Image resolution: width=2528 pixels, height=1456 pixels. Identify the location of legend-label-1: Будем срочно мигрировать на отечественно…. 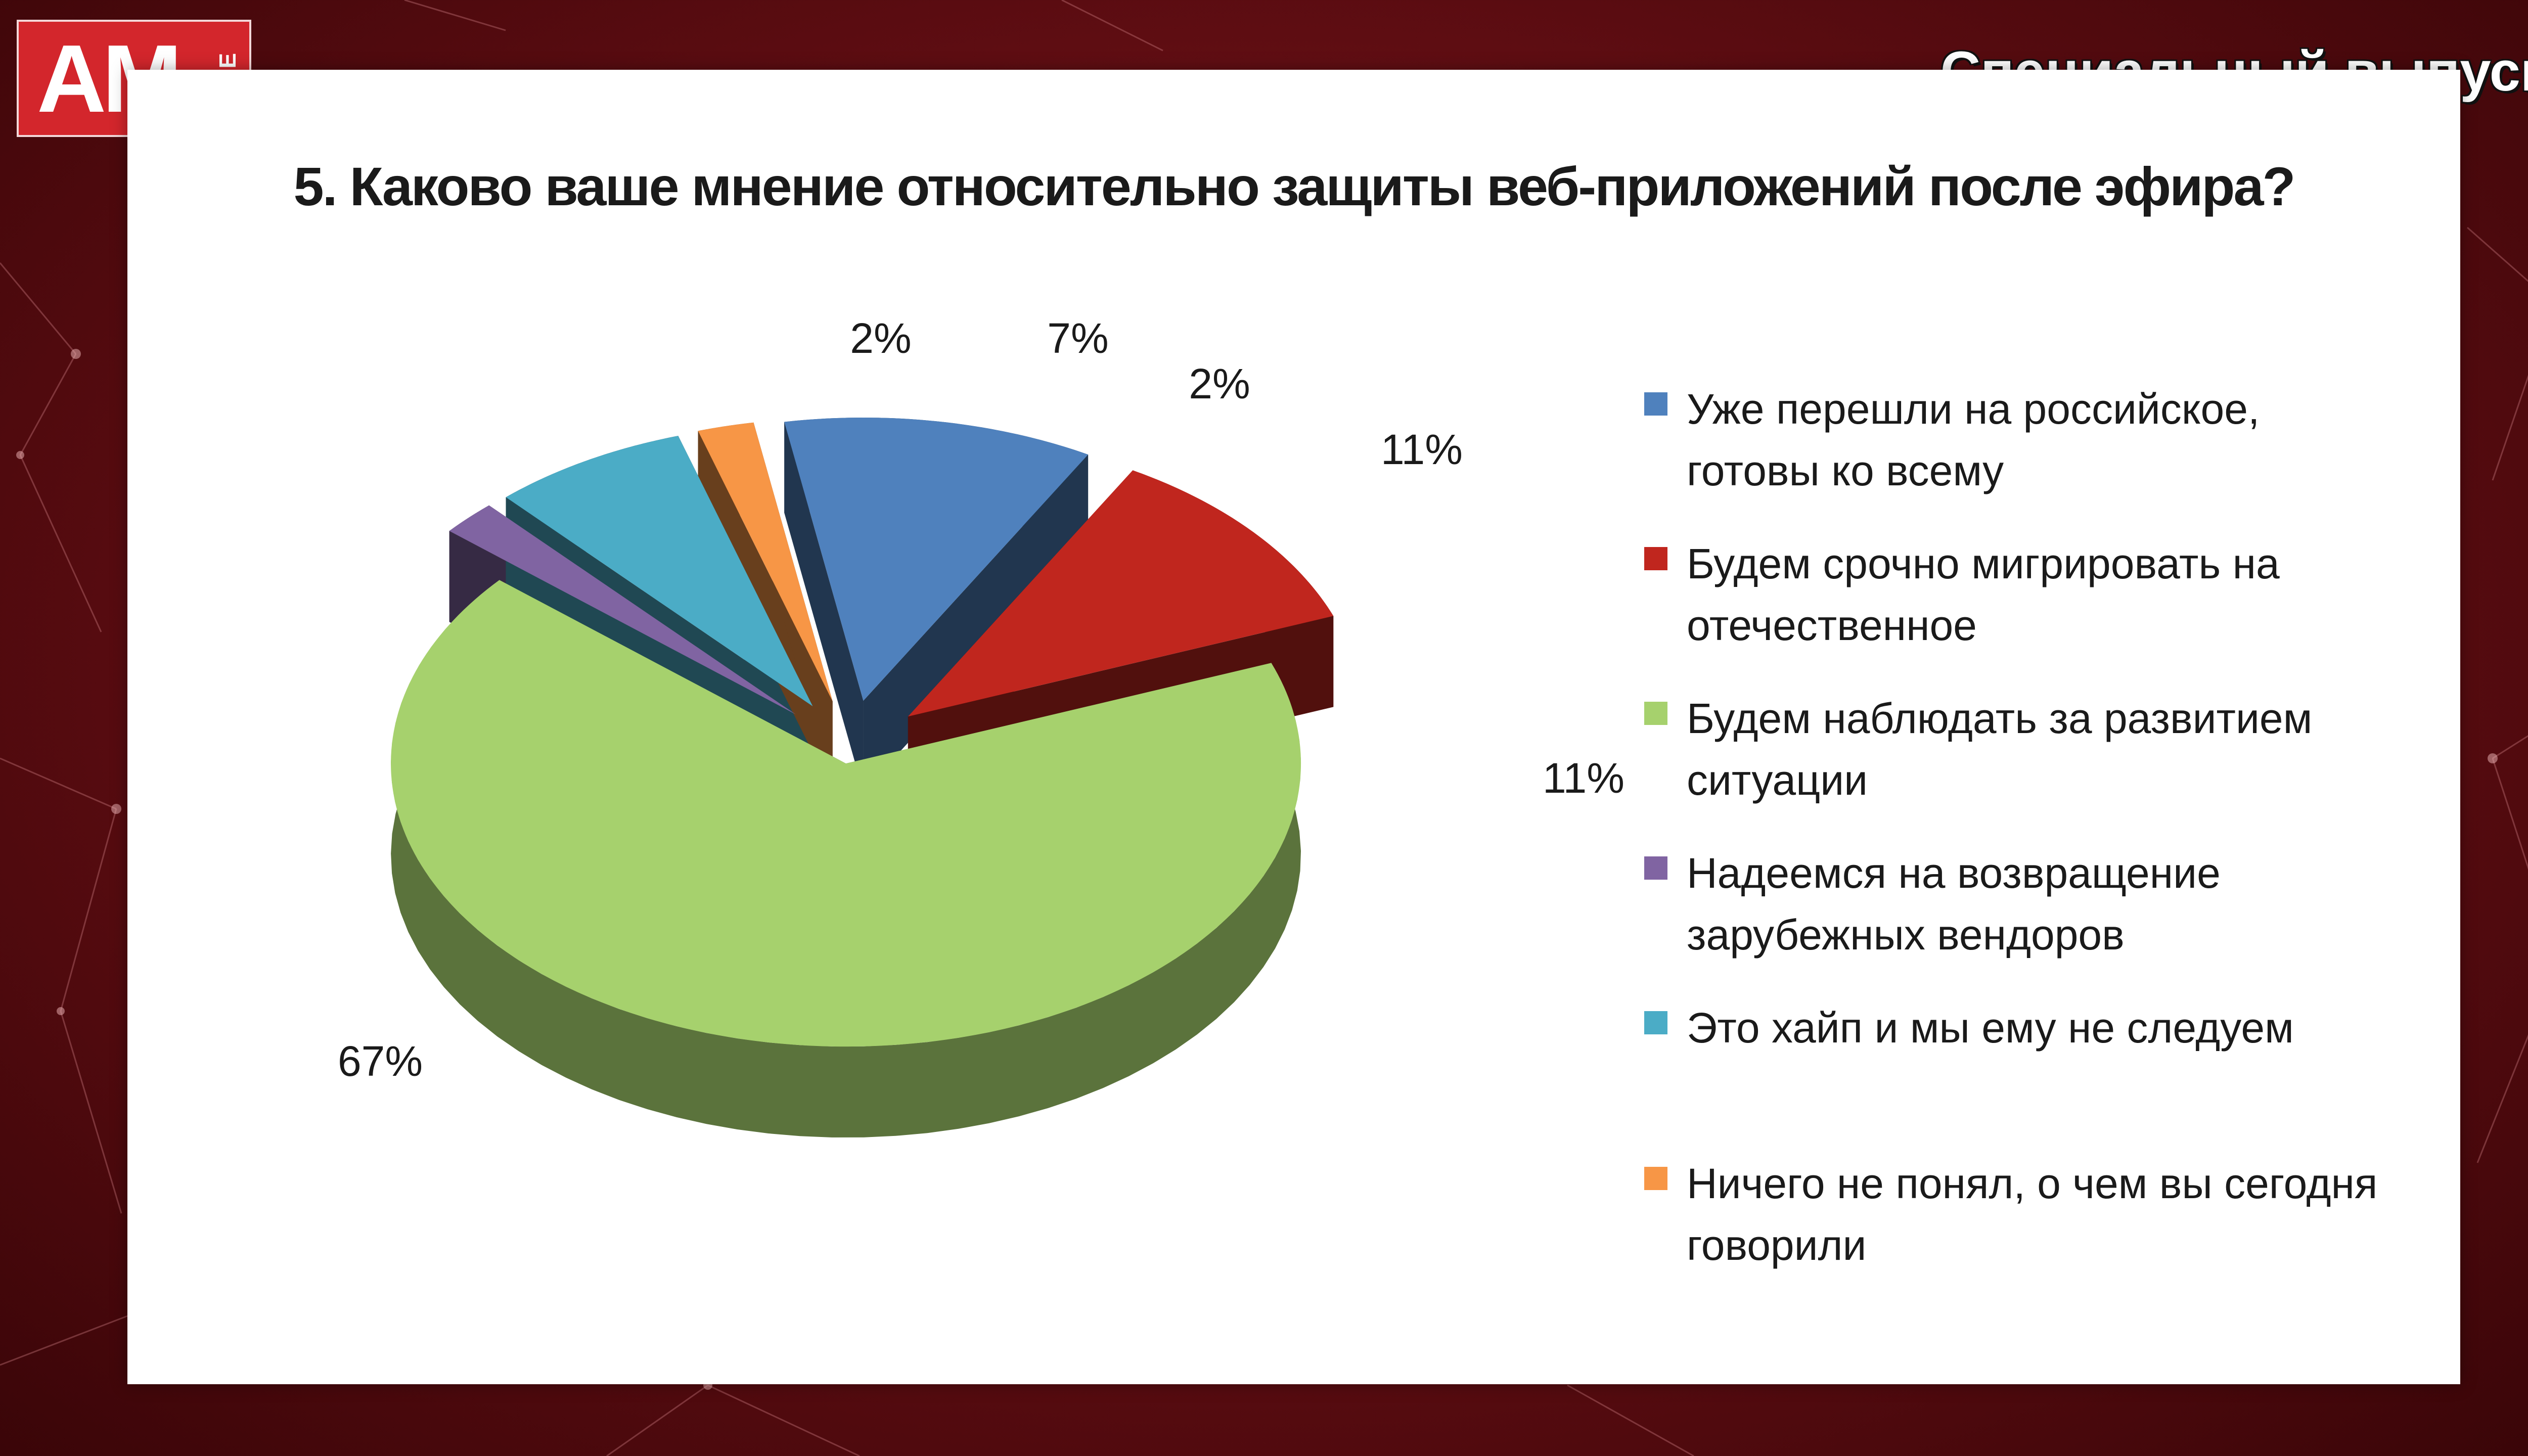
(1984, 594).